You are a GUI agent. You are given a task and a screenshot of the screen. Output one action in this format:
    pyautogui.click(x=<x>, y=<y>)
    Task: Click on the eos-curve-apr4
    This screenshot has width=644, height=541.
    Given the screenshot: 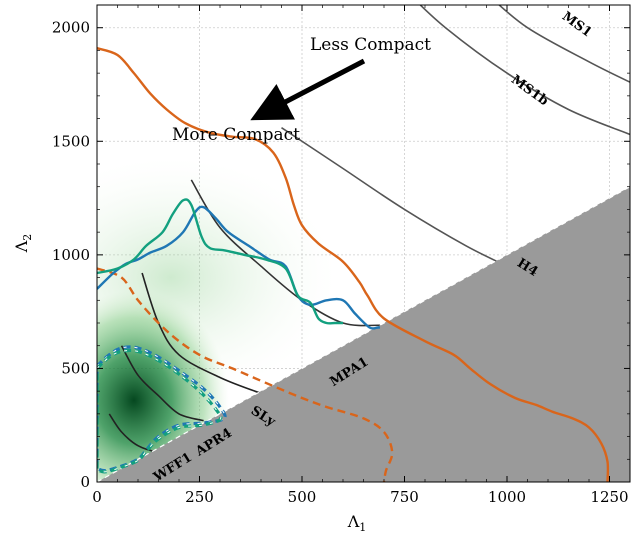 What is the action you would take?
    pyautogui.click(x=162, y=383)
    